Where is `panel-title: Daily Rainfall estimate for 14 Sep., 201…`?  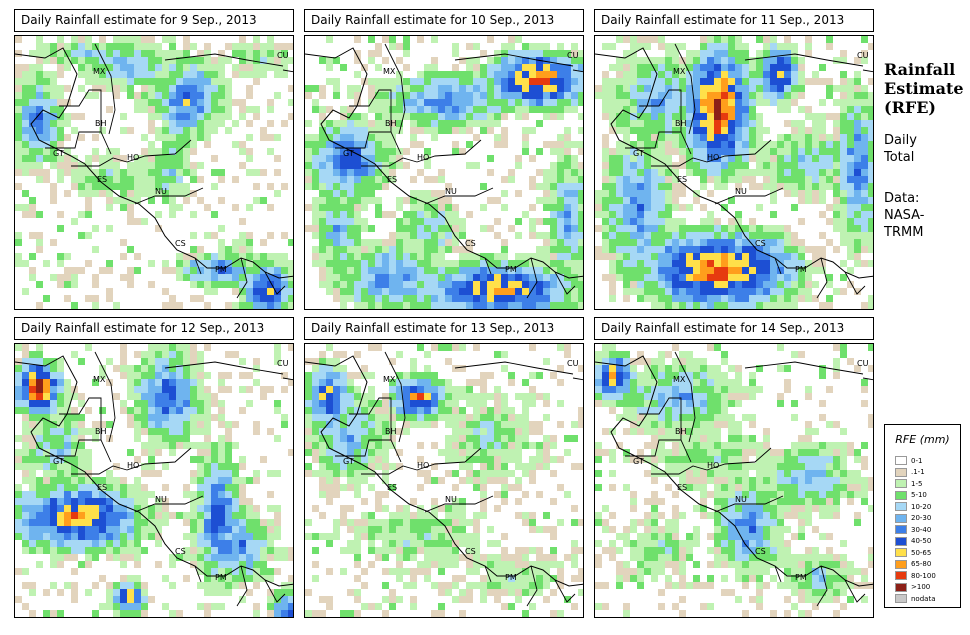
panel-title: Daily Rainfall estimate for 14 Sep., 201… is located at coordinates (734, 328).